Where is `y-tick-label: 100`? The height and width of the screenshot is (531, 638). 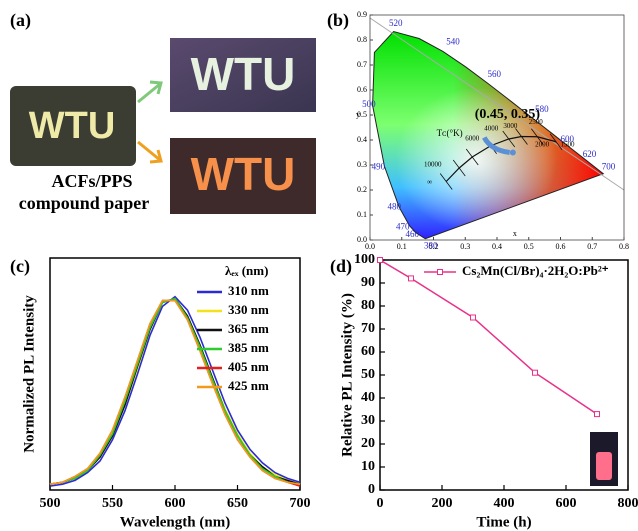 y-tick-label: 100 is located at coordinates (364, 259).